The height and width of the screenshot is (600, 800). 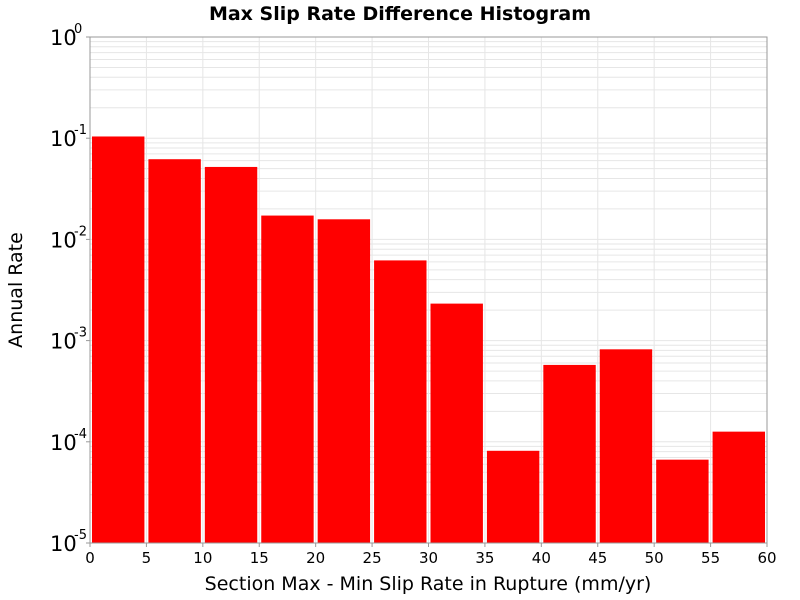 What do you see at coordinates (80, 130) in the screenshot?
I see `y-tick-exponent: -1` at bounding box center [80, 130].